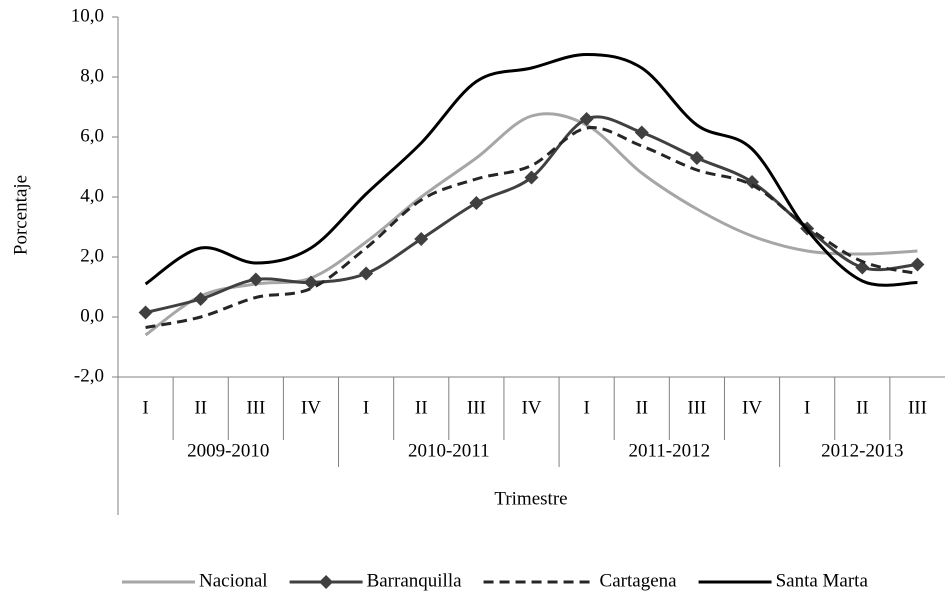  I want to click on group-label: 2009-2010, so click(228, 450).